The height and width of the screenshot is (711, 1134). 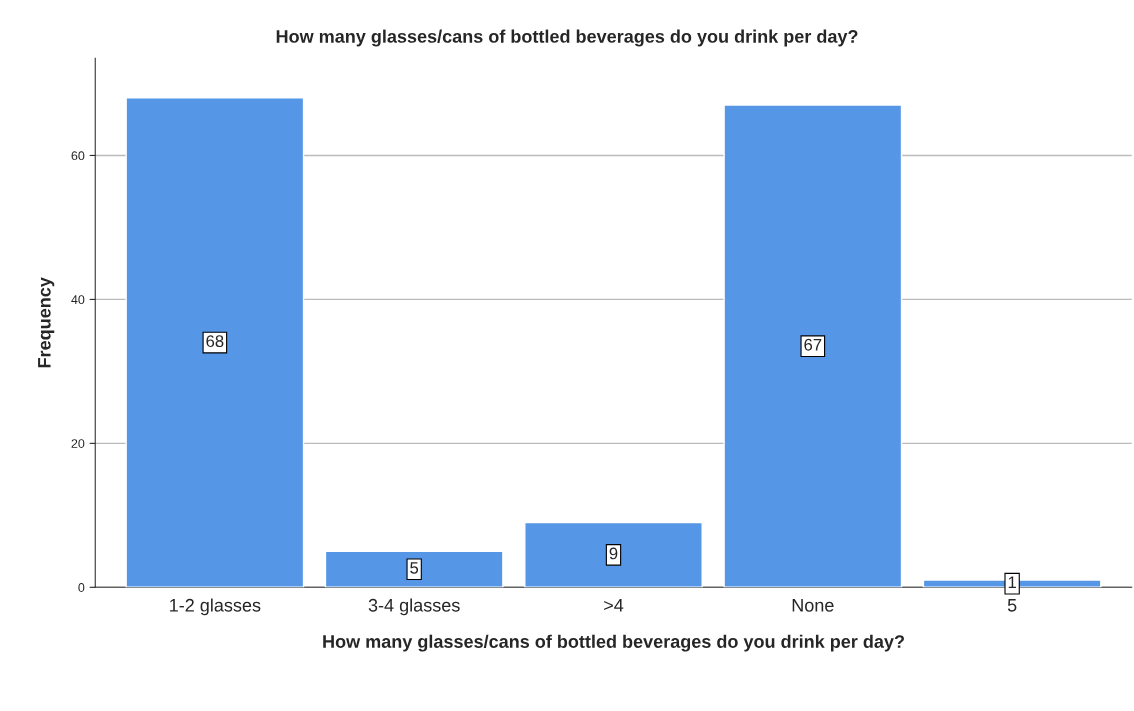 What do you see at coordinates (215, 607) in the screenshot?
I see `x-tick-label: 1-2 glasses` at bounding box center [215, 607].